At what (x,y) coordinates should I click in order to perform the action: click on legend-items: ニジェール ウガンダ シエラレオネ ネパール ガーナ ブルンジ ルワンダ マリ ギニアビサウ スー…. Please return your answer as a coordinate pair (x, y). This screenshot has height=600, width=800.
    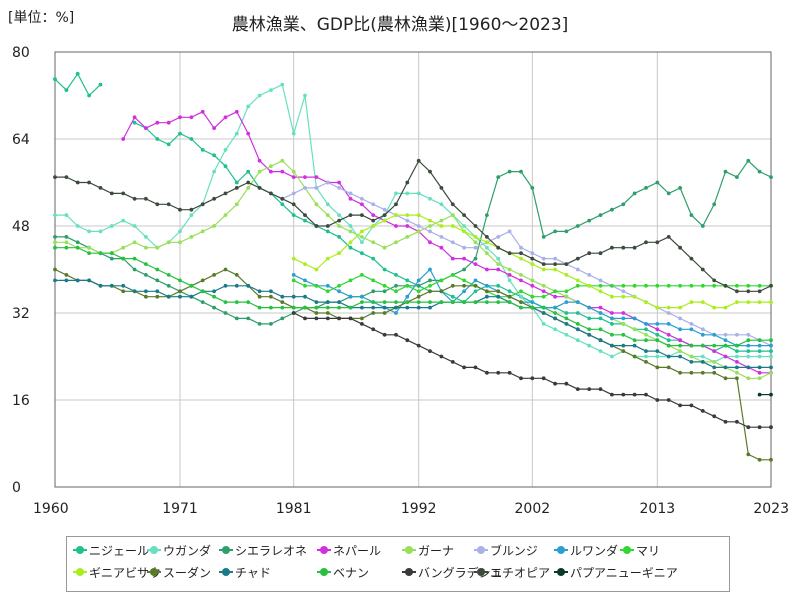
    Looking at the image, I should click on (403, 561).